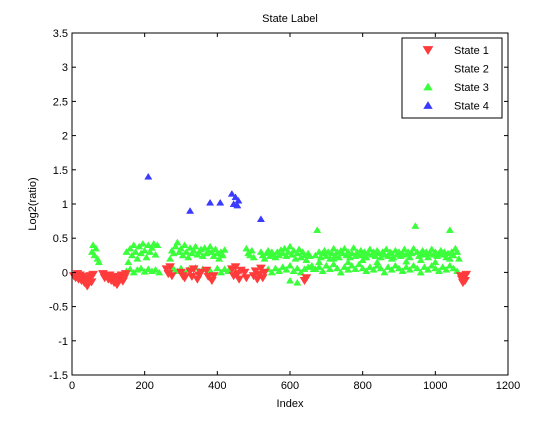 This screenshot has width=560, height=425. Describe the element at coordinates (65, 273) in the screenshot. I see `y-tick-label: 0` at that location.